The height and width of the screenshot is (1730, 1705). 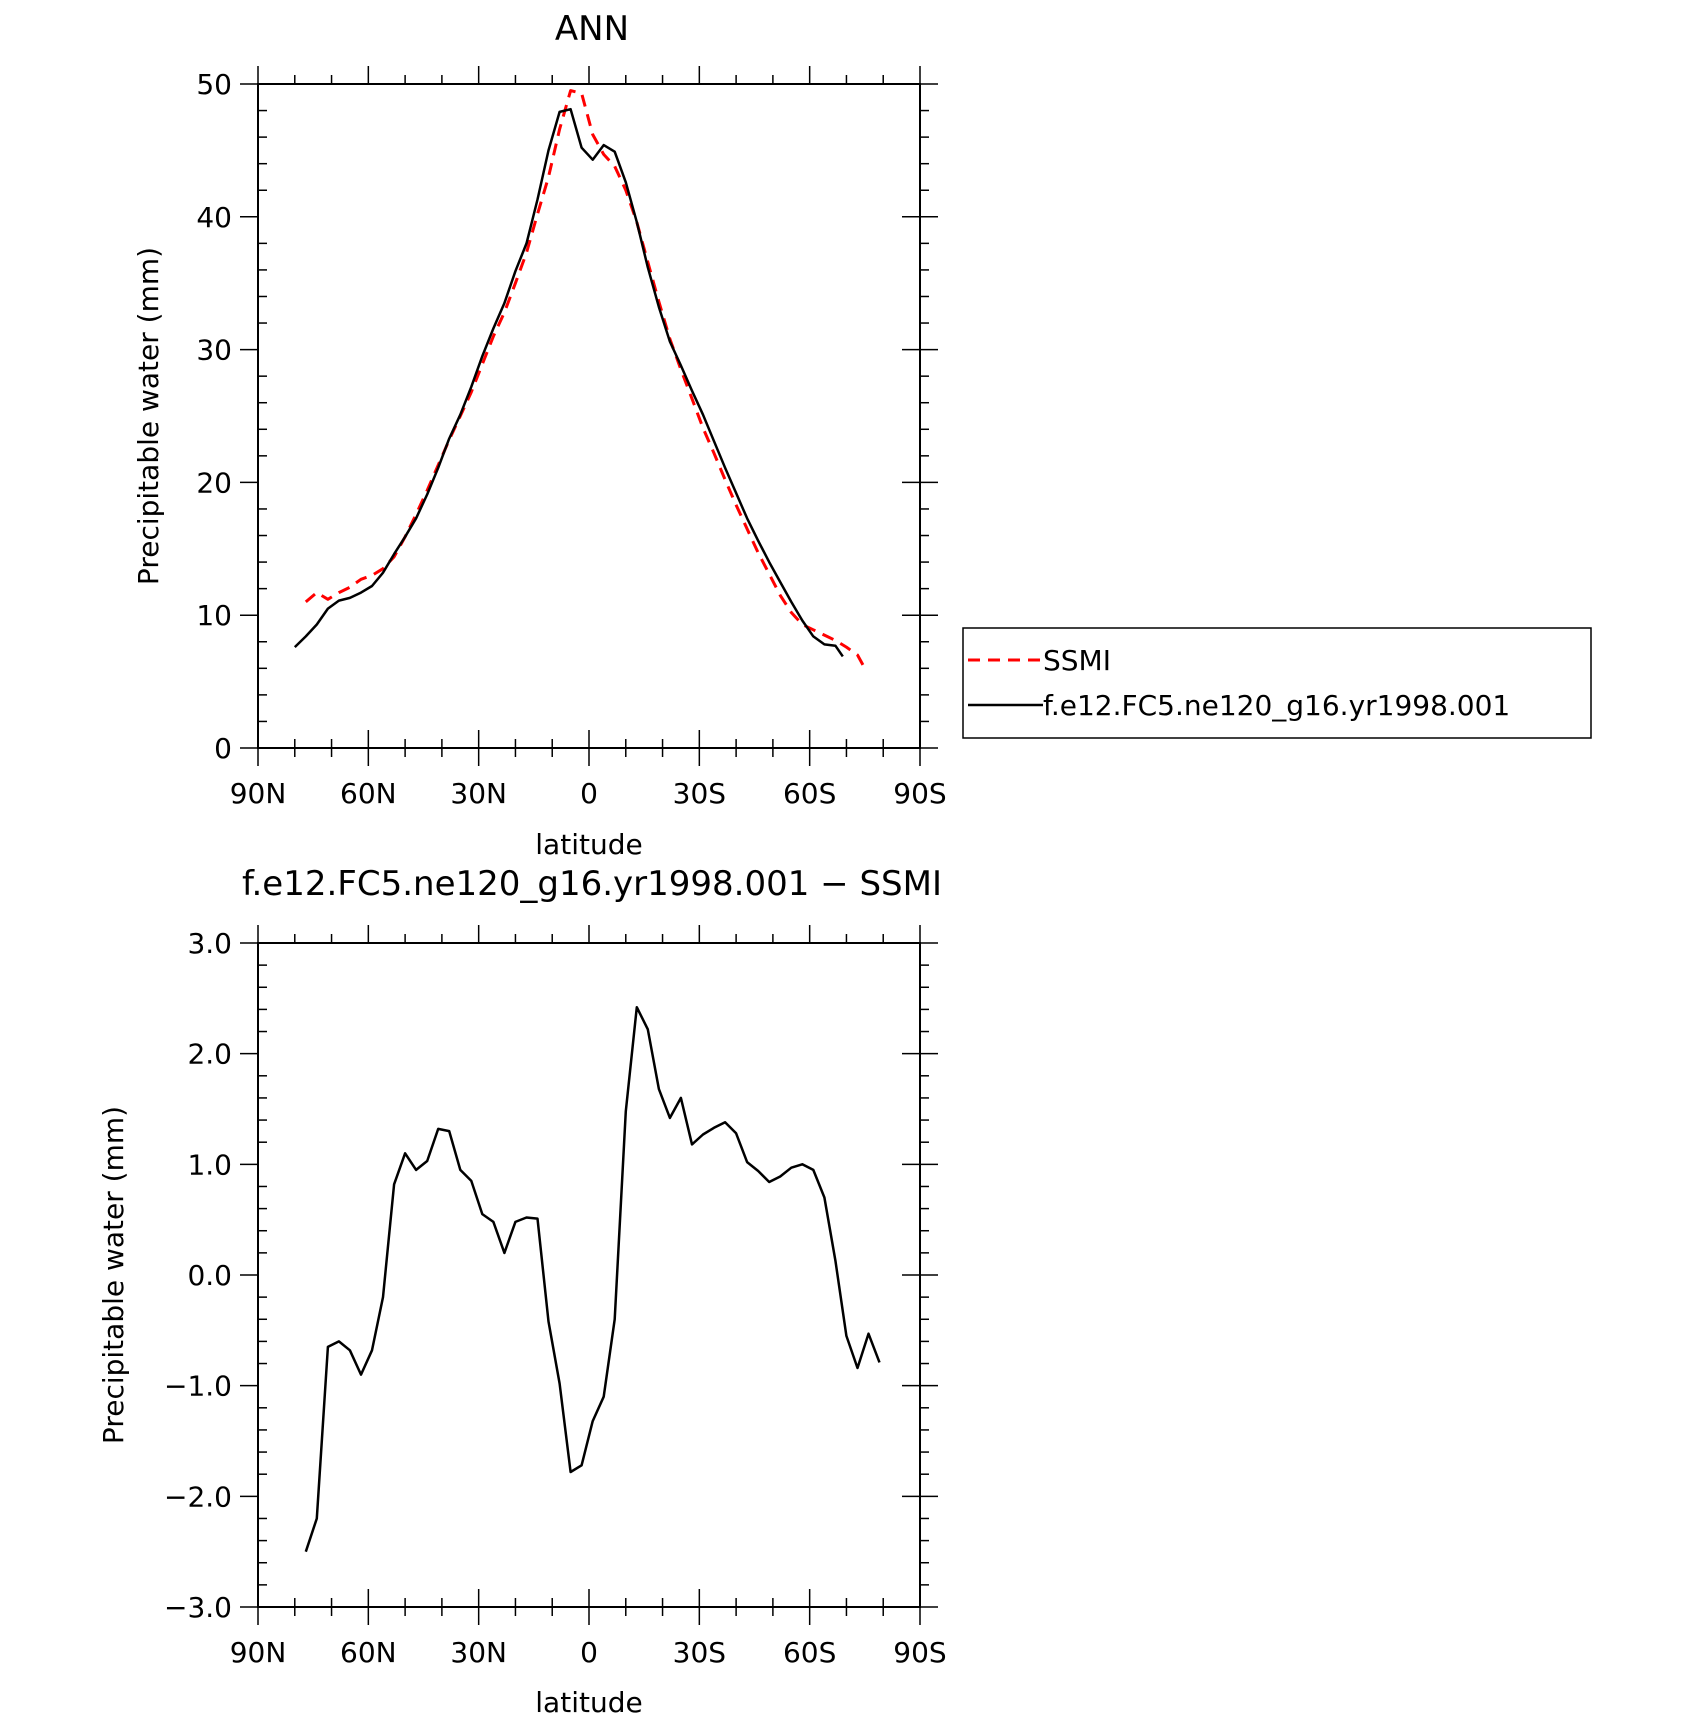 What do you see at coordinates (368, 793) in the screenshot?
I see `top-x-tick-label: 60N` at bounding box center [368, 793].